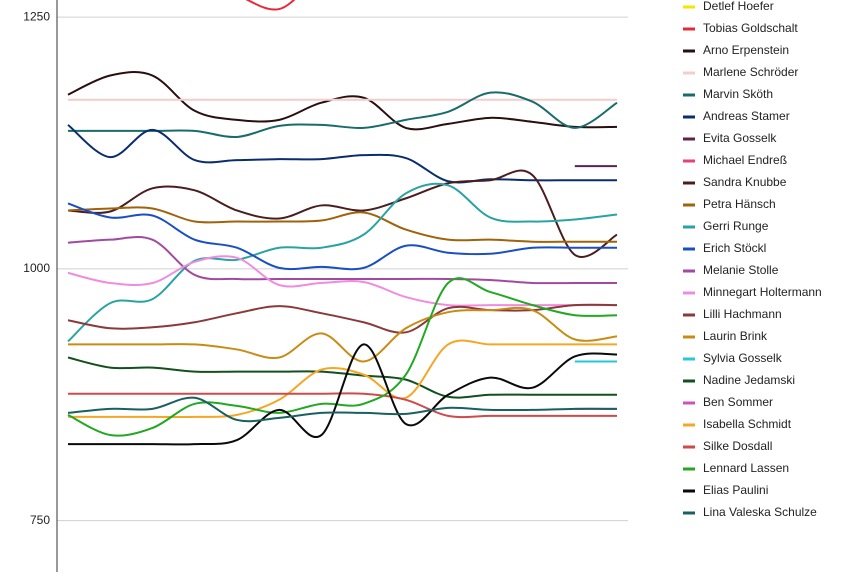 The image size is (849, 583). I want to click on legend-label: Ben Sommer, so click(738, 402).